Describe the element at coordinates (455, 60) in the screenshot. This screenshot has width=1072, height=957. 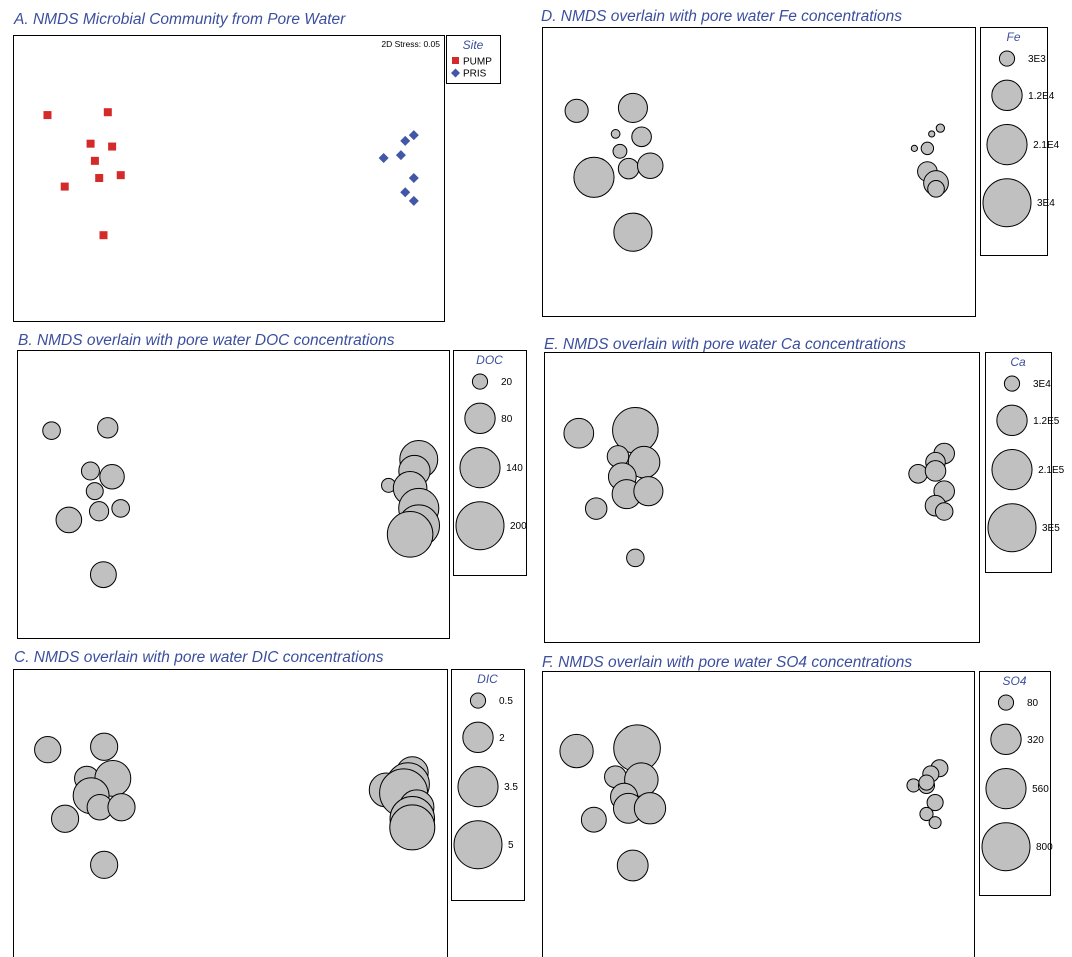
I see `legend-marker-pump` at that location.